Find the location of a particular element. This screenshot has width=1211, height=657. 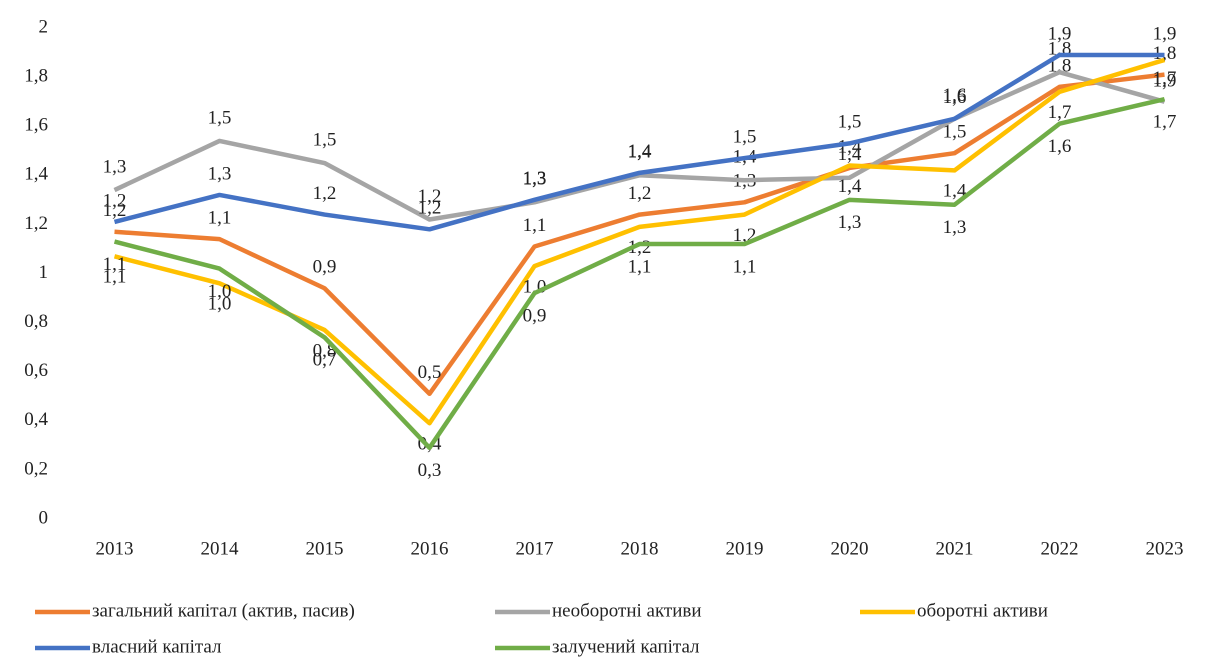

legend-label: загальний капітал (актив, пасив) is located at coordinates (223, 610).